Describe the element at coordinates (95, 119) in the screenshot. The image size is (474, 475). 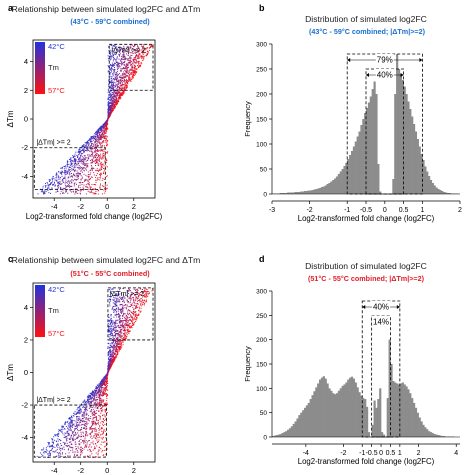
I see `scatter-points` at that location.